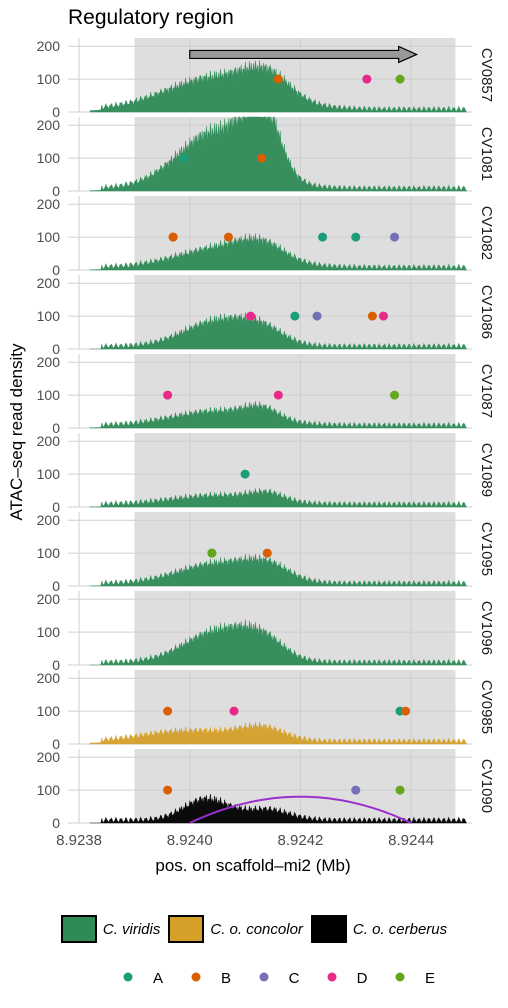 This screenshot has height=1008, width=508. I want to click on group-legend-label: C, so click(294, 978).